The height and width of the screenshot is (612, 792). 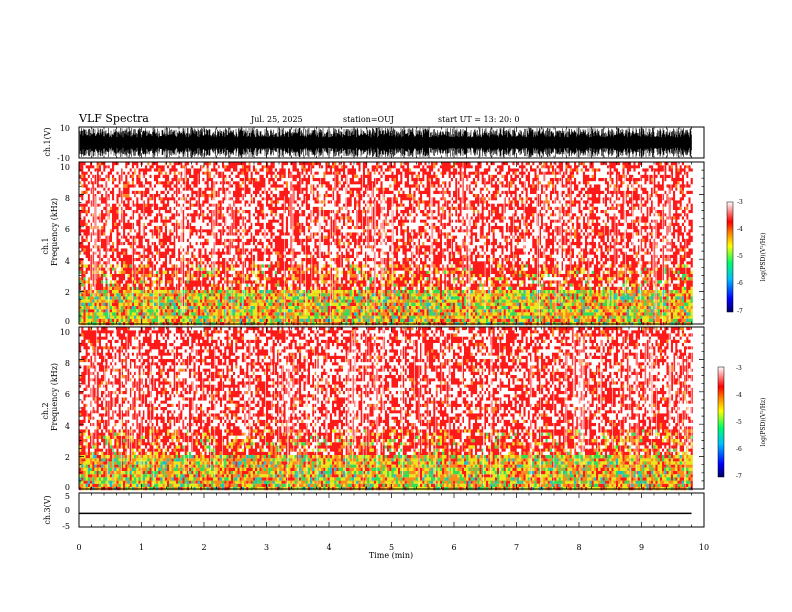 I want to click on ch2-spec-ylabel-frequency: Frequency (kHz), so click(x=54, y=397).